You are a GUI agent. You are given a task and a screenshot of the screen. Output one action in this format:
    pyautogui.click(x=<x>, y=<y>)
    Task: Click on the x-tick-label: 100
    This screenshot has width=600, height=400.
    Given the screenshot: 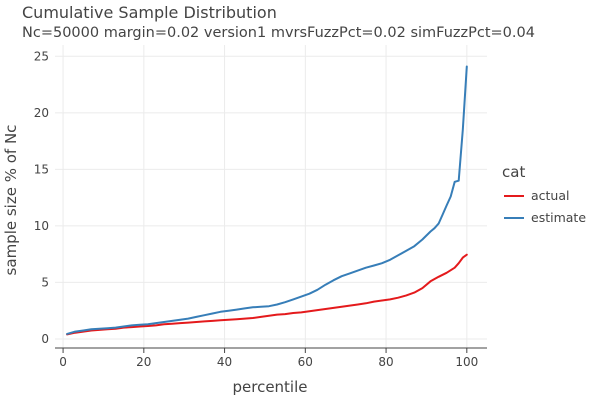 What is the action you would take?
    pyautogui.click(x=466, y=362)
    